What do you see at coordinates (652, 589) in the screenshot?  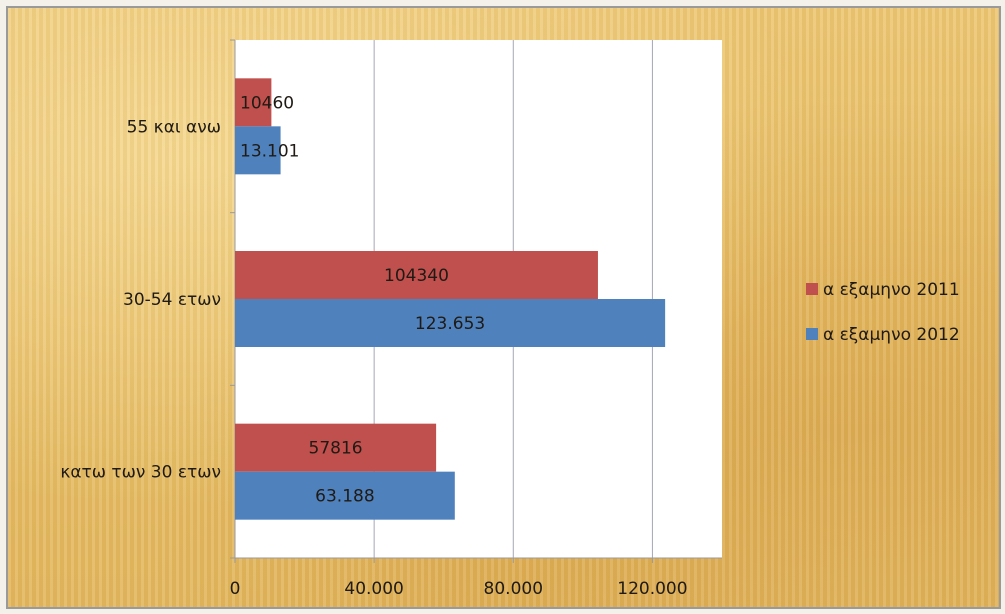 I see `x-tick-label: 120.000` at bounding box center [652, 589].